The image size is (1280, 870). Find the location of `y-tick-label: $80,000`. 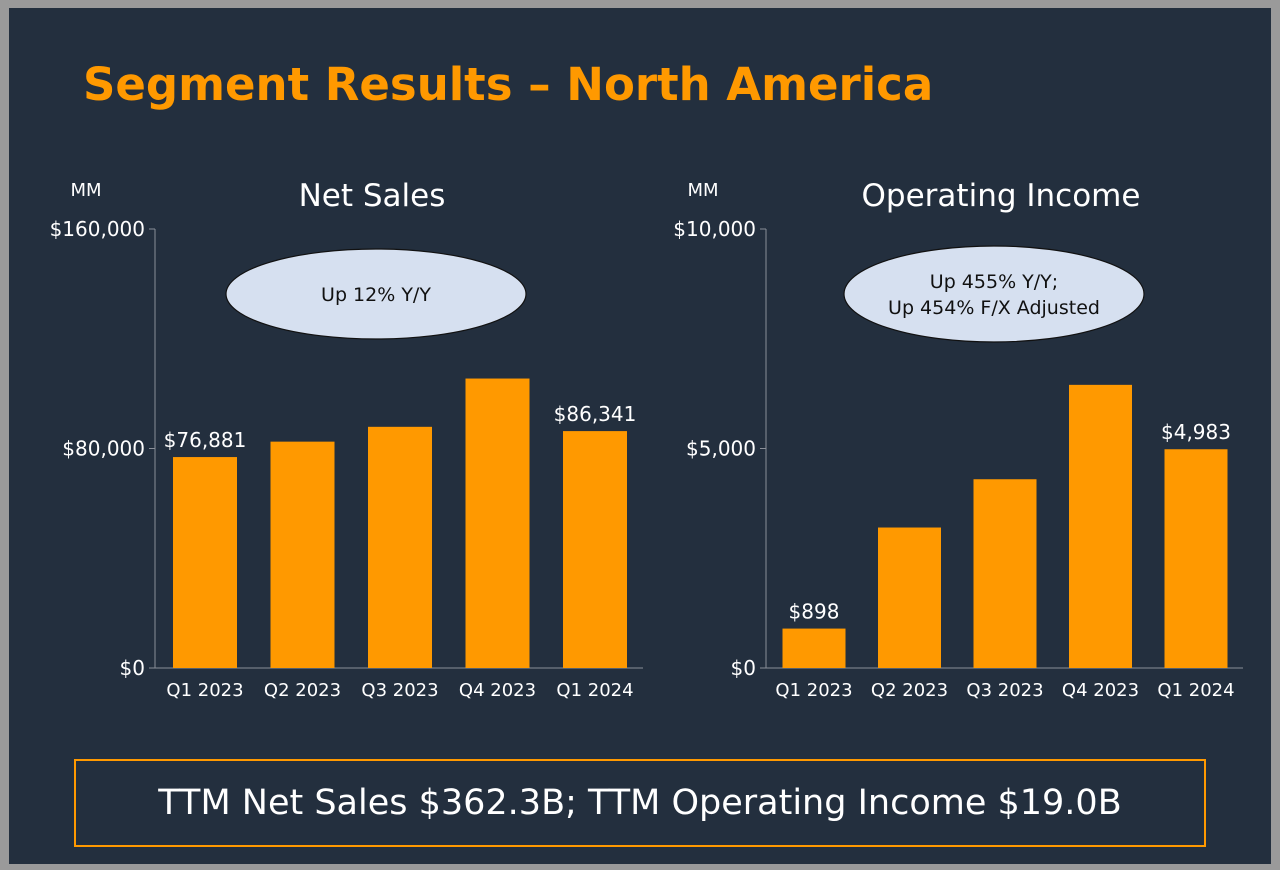

y-tick-label: $80,000 is located at coordinates (103, 449).